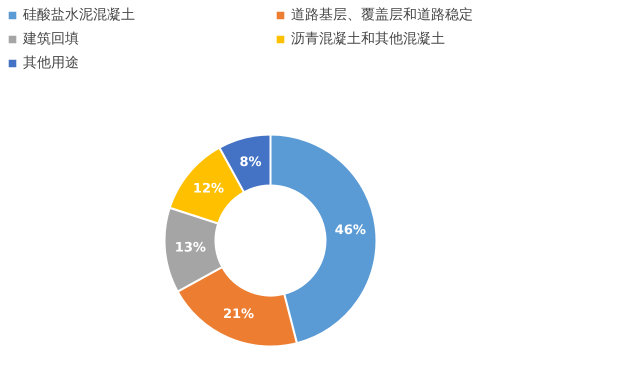 This screenshot has height=384, width=640. I want to click on data-label: 12%, so click(208, 189).